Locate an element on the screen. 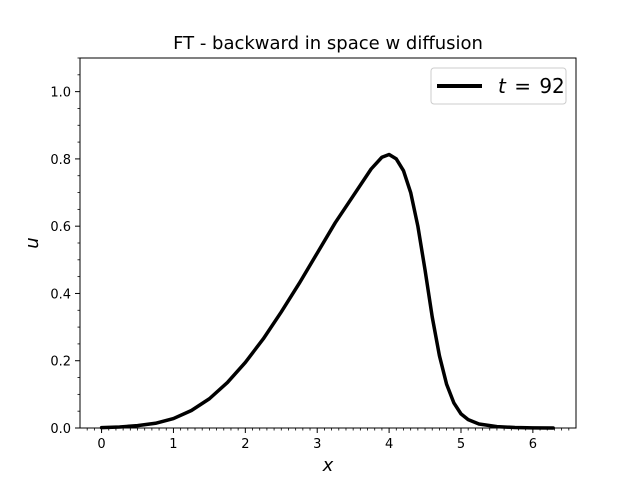 The height and width of the screenshot is (480, 640). legend-box is located at coordinates (498, 86).